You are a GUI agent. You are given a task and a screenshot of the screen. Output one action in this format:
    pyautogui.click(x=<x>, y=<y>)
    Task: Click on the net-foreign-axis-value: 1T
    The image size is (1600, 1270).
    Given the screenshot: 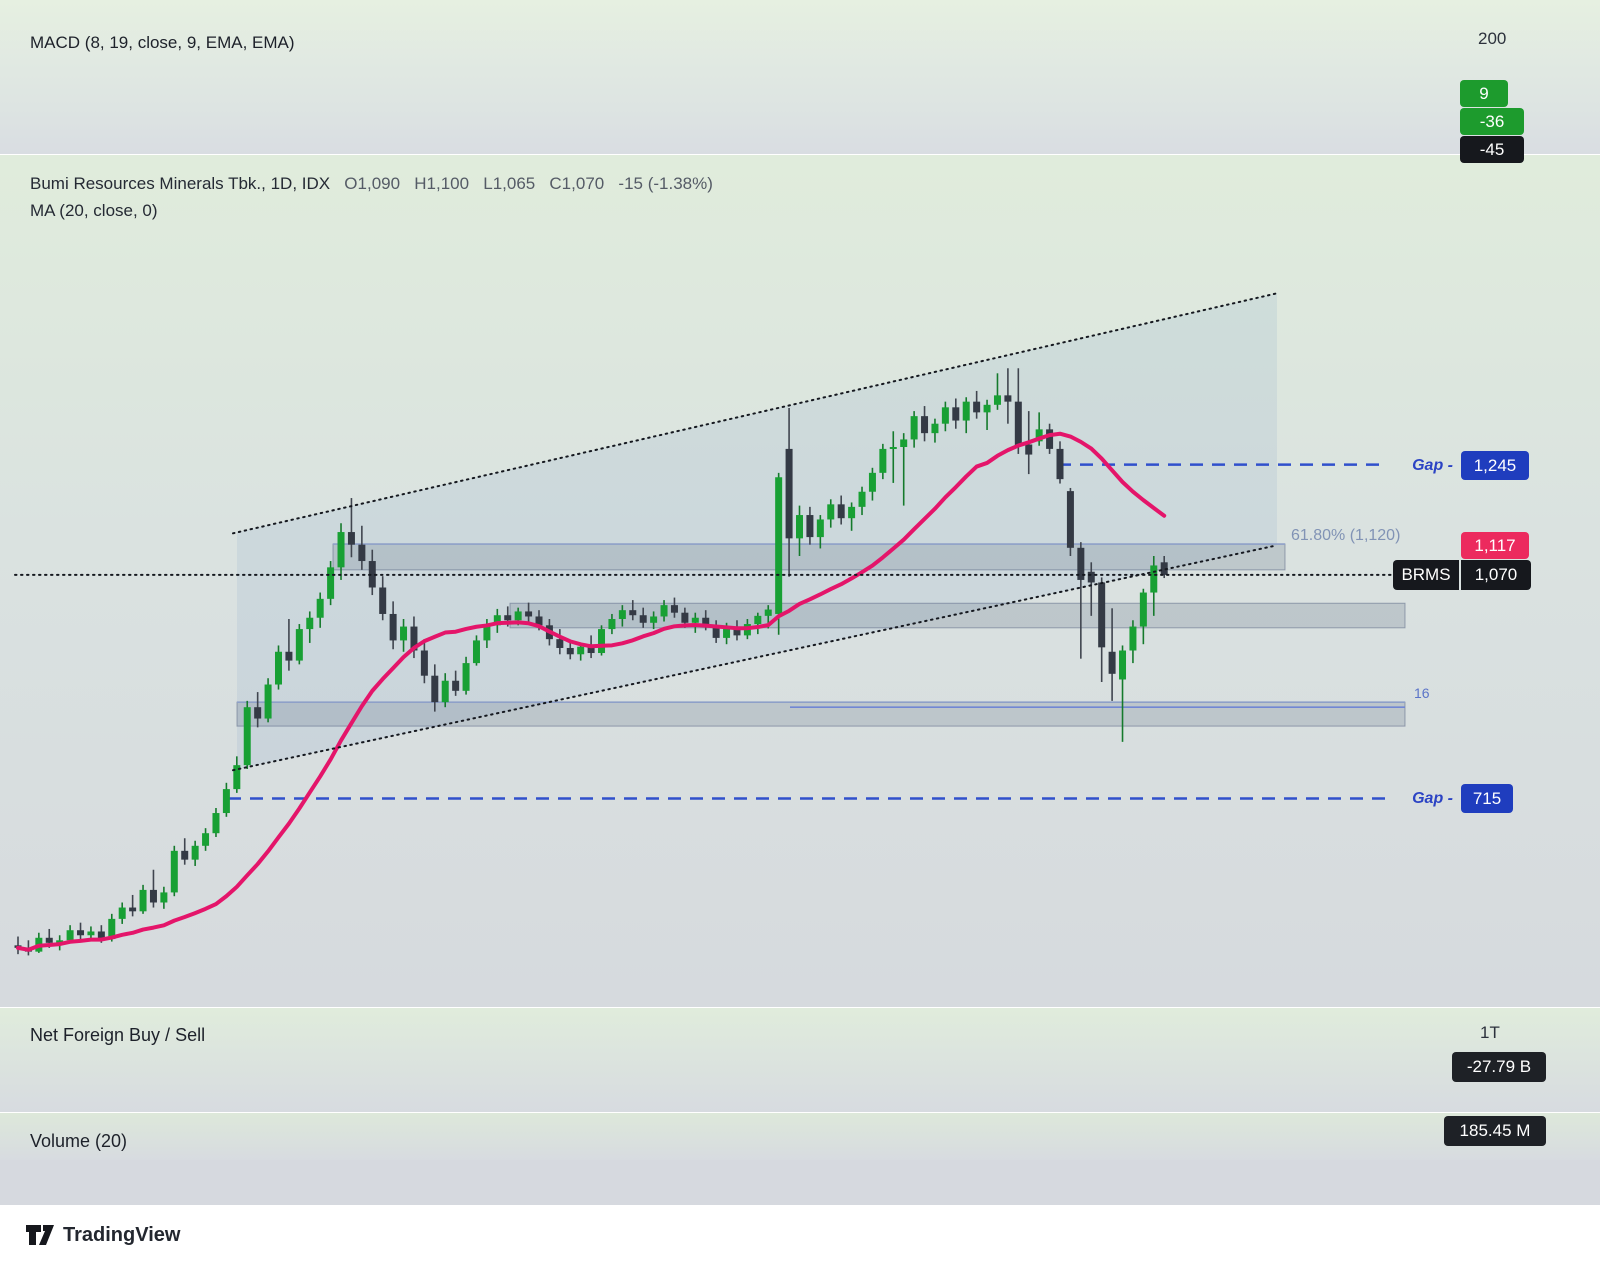 What is the action you would take?
    pyautogui.click(x=1490, y=1032)
    